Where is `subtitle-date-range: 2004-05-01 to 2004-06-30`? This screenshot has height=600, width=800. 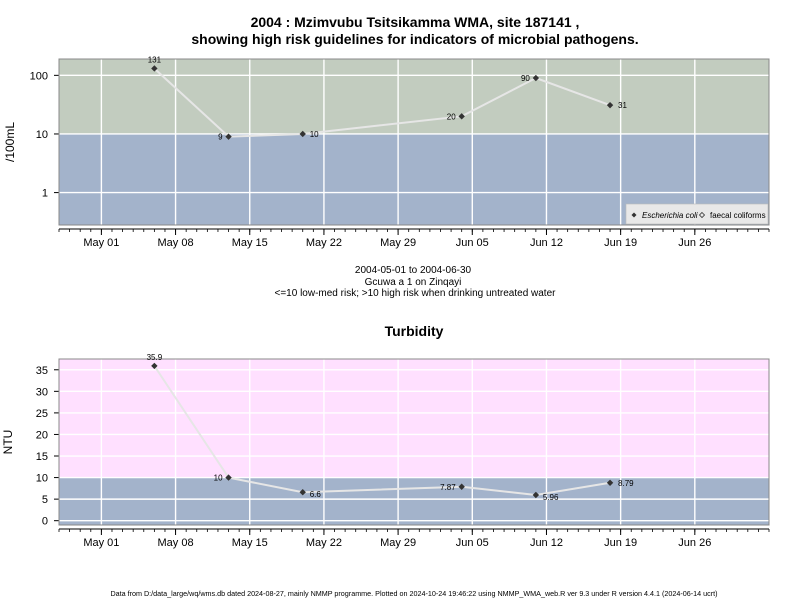
subtitle-date-range: 2004-05-01 to 2004-06-30 is located at coordinates (413, 270).